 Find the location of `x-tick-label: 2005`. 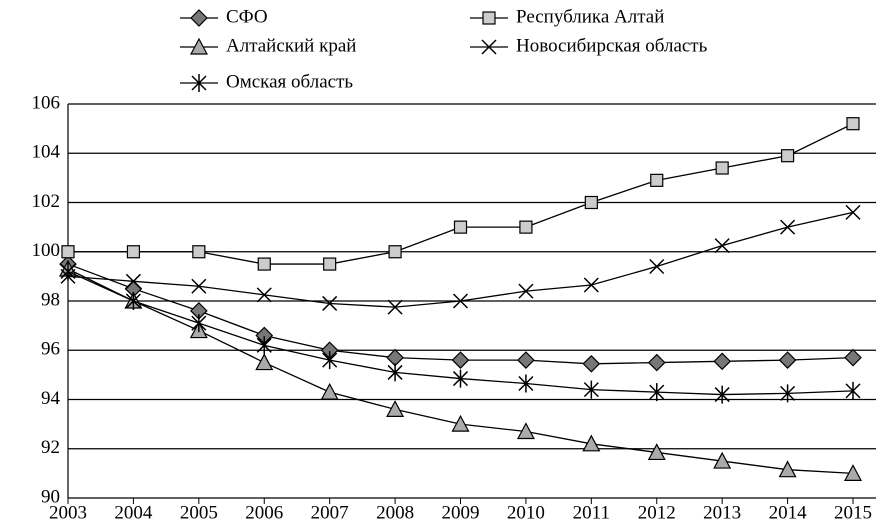

x-tick-label: 2005 is located at coordinates (199, 512).